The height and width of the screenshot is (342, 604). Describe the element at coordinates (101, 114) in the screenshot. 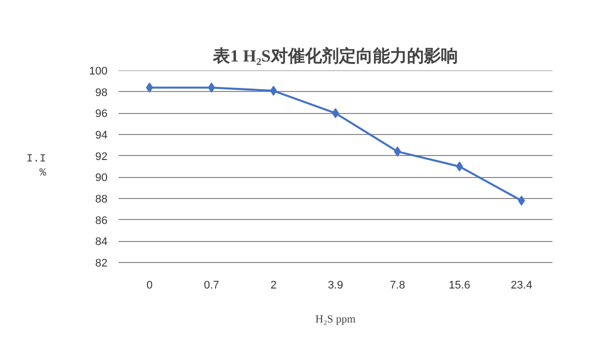

I see `y-tick-label: 96` at that location.